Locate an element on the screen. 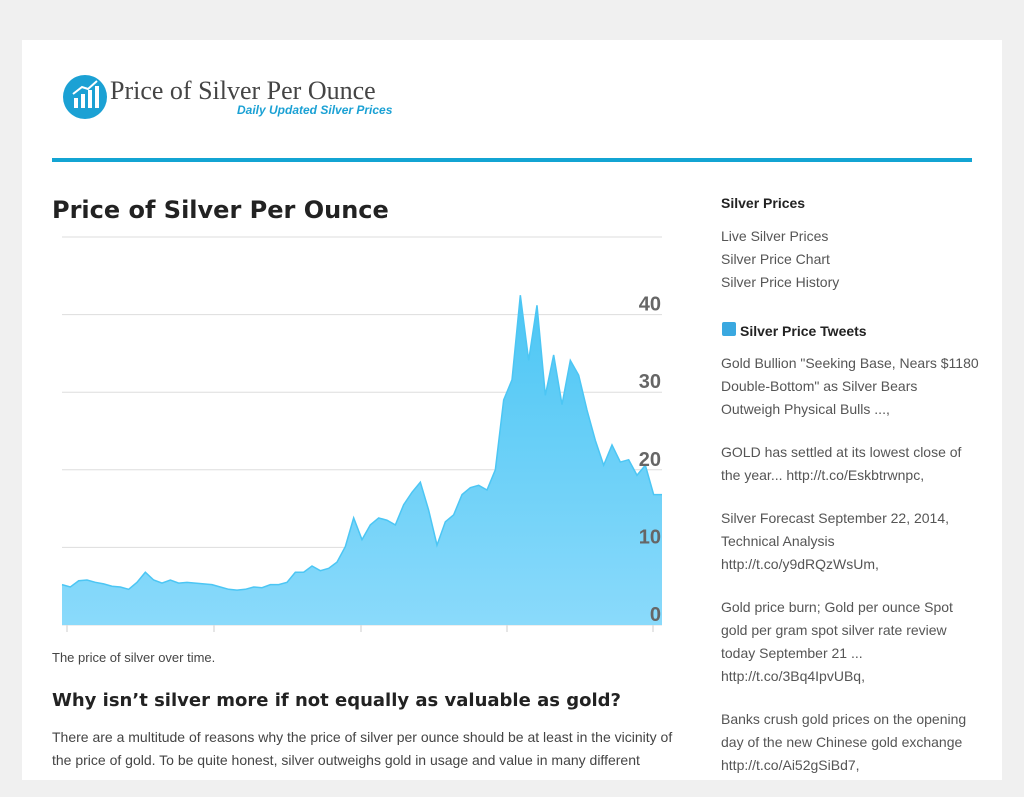  tweet-line: the year... http://t.co/Eskbtrwnpc, is located at coordinates (823, 475).